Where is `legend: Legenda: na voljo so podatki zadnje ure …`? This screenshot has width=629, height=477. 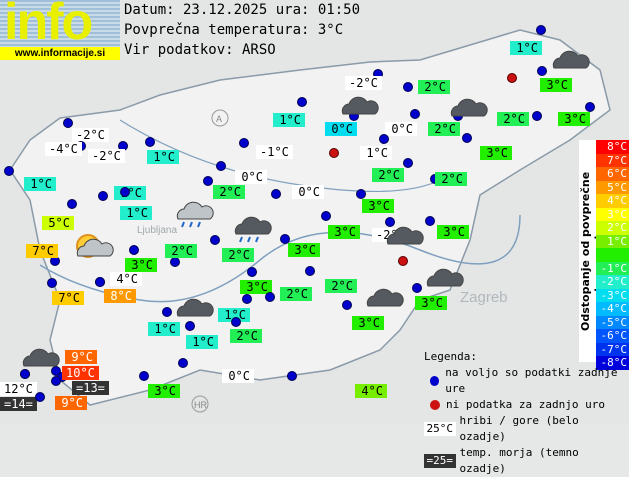 legend: Legenda: na voljo so podatki zadnje ure … is located at coordinates (526, 413).